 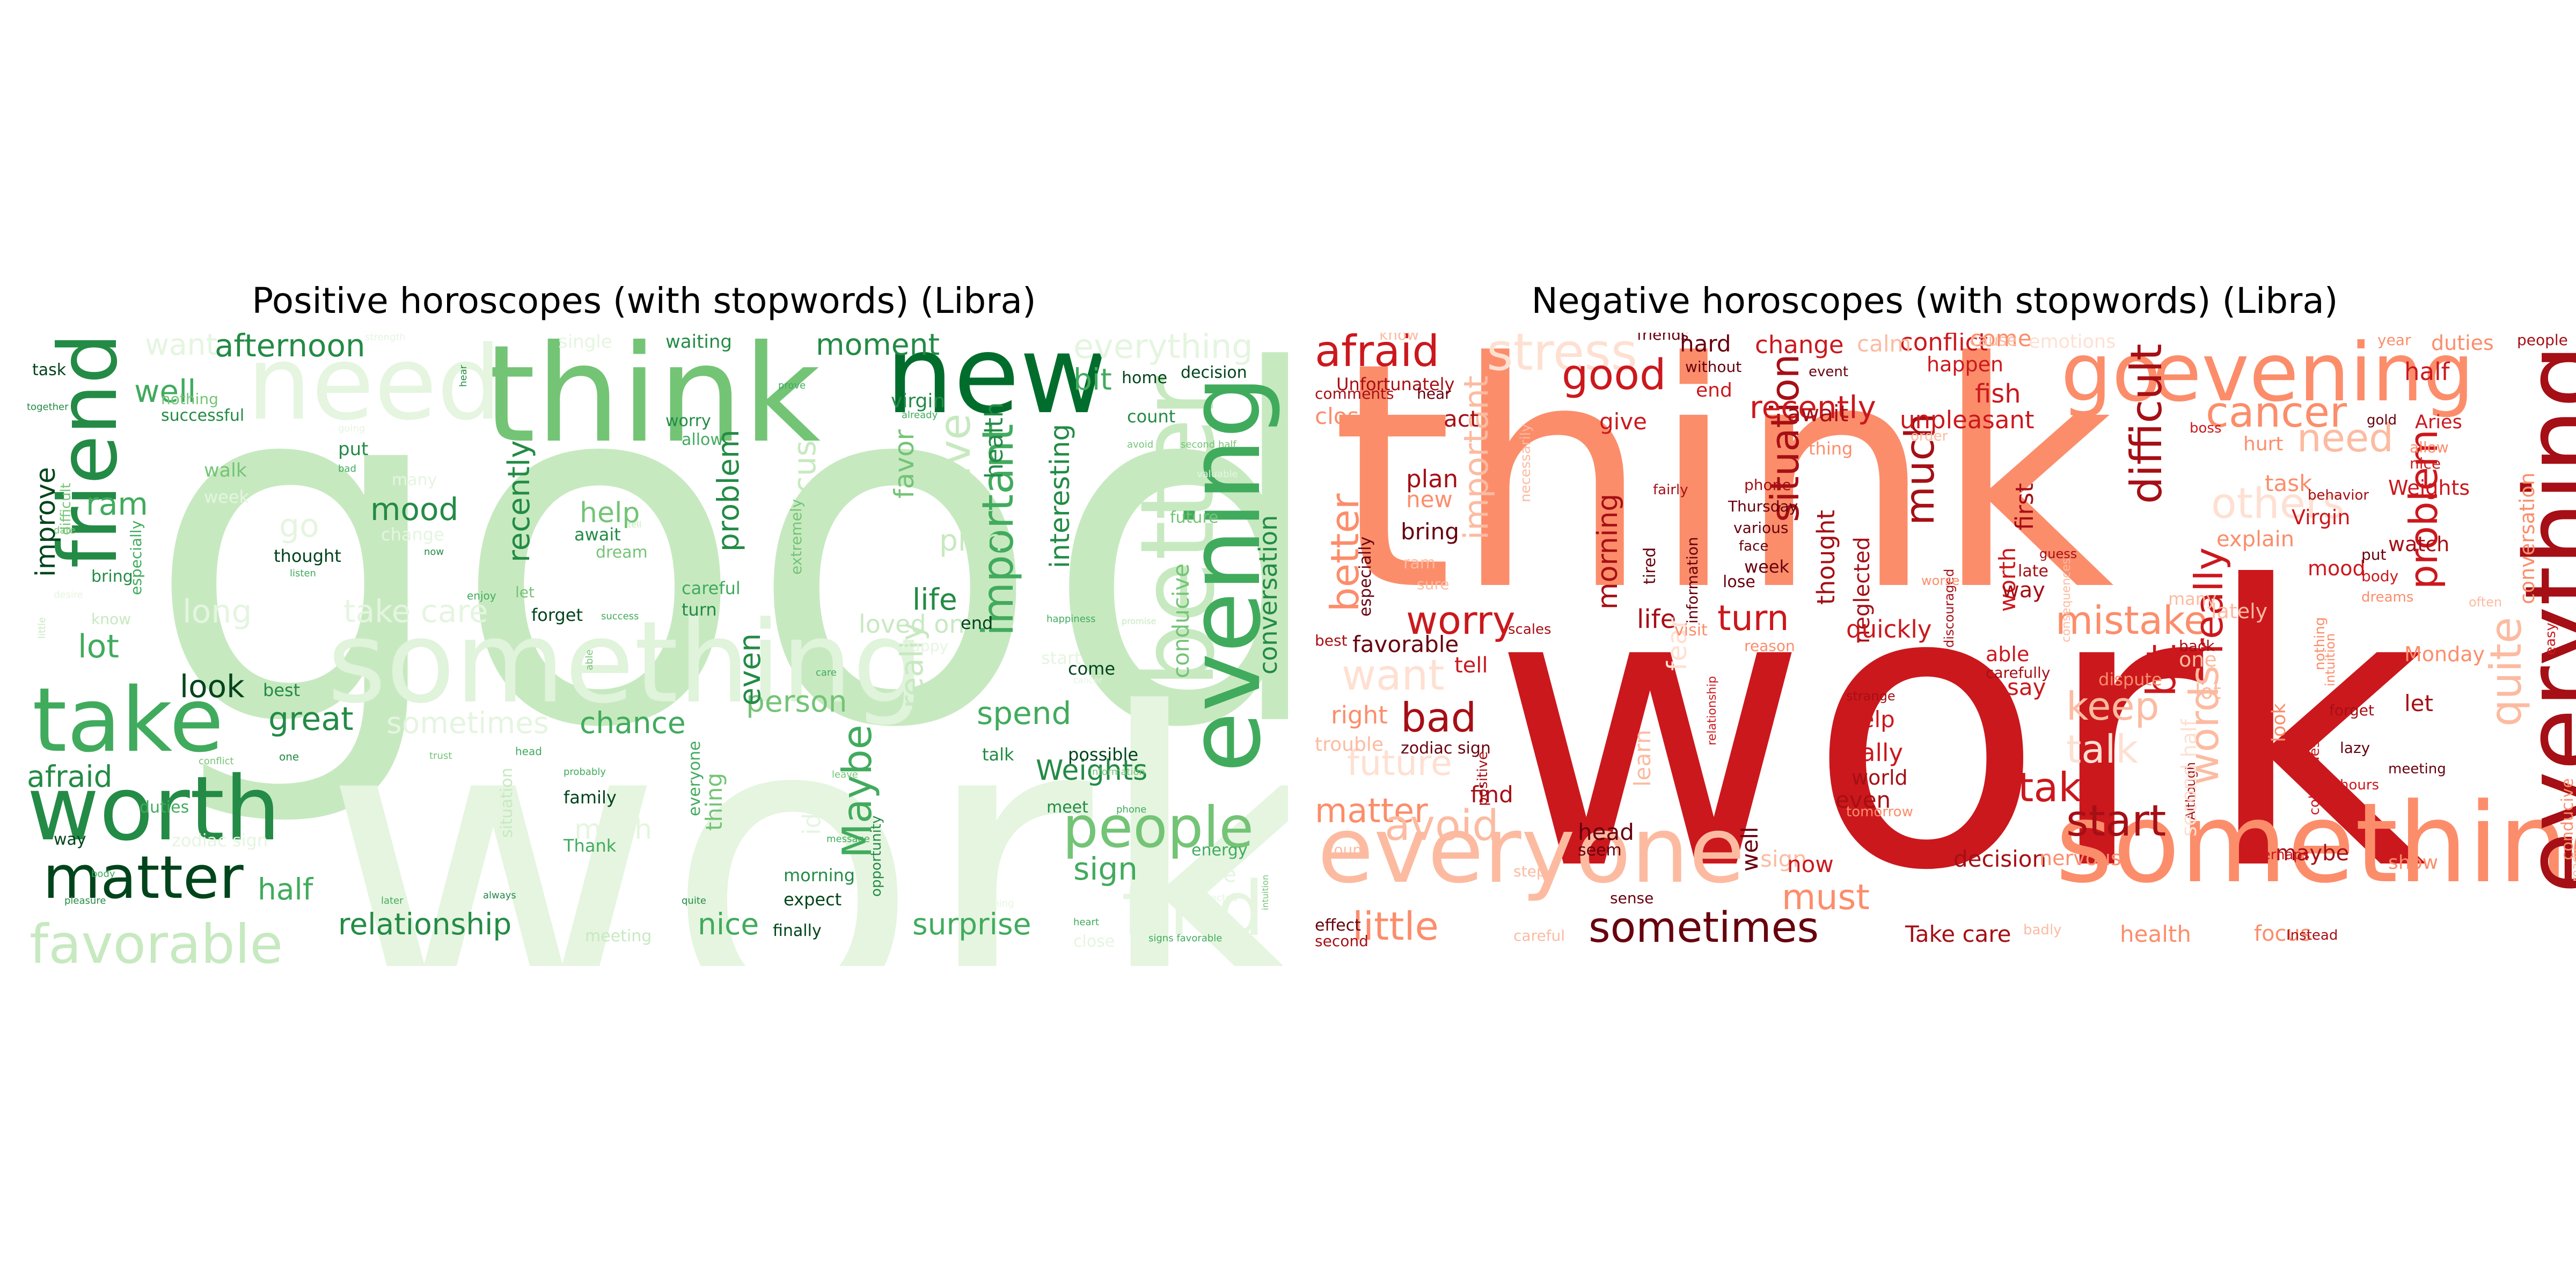 What do you see at coordinates (1767, 485) in the screenshot?
I see `cloud-word: phone` at bounding box center [1767, 485].